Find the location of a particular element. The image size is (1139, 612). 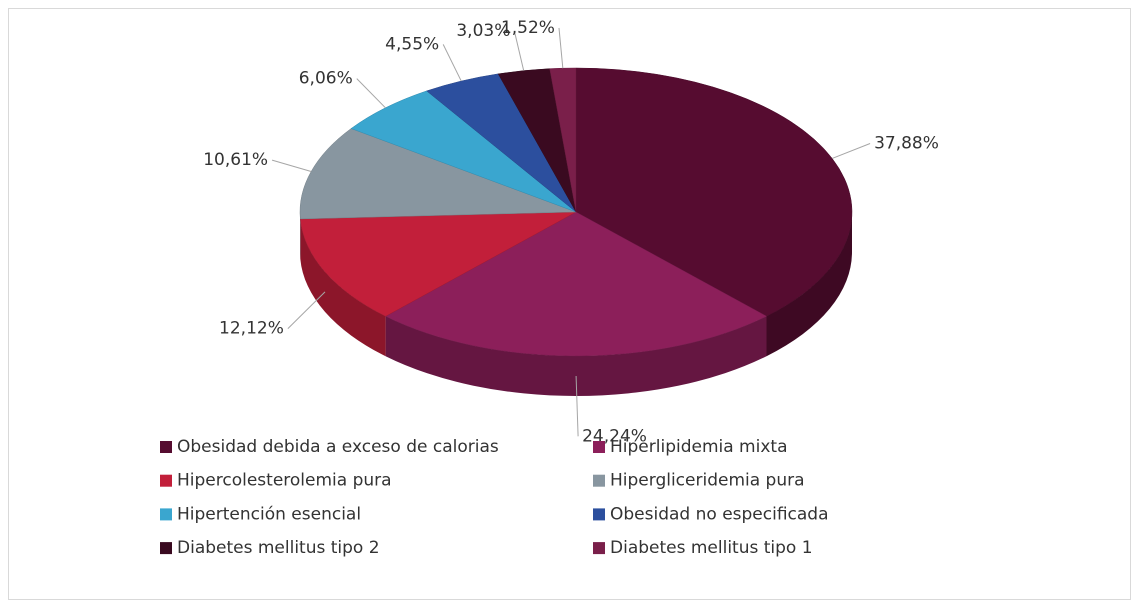

legend-label: Hipergliceridemia pura is located at coordinates (707, 481).